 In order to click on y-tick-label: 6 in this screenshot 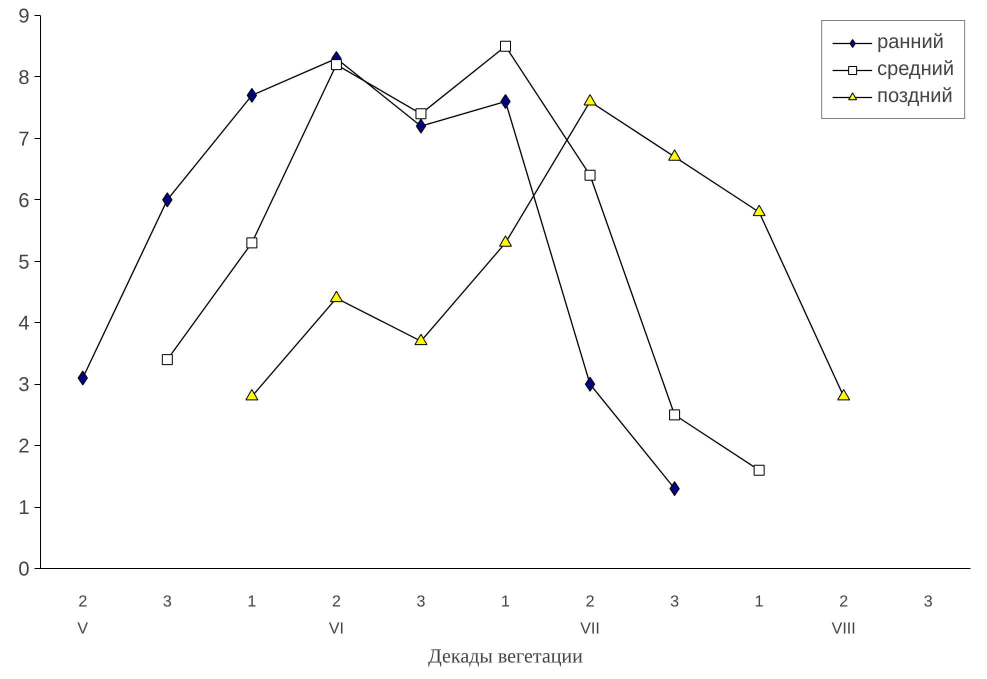, I will do `click(24, 201)`.